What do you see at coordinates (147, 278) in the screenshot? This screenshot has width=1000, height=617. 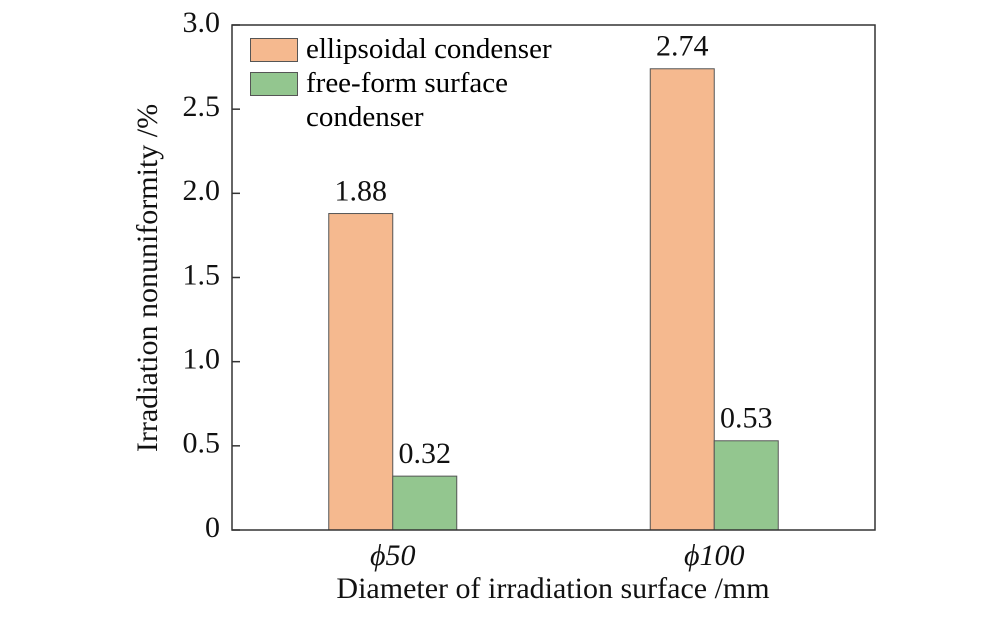 I see `y-axis-label: Irradiation nonuniformity /%` at bounding box center [147, 278].